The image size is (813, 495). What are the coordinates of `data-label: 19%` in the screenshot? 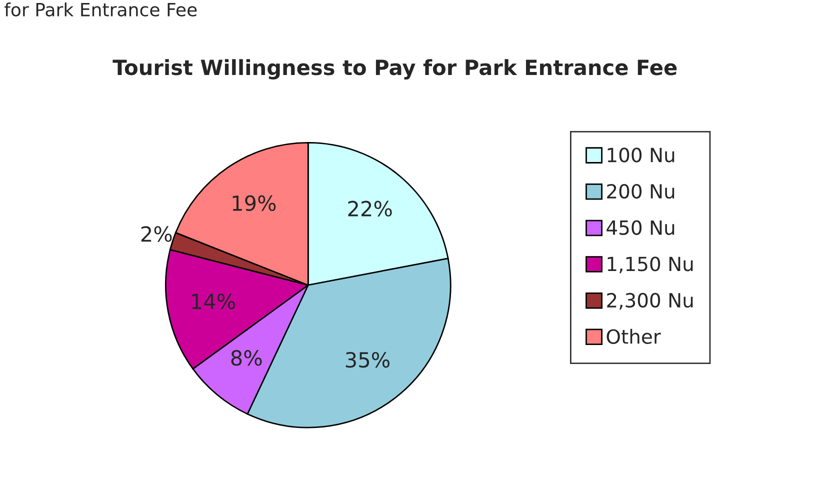 It's located at (254, 203).